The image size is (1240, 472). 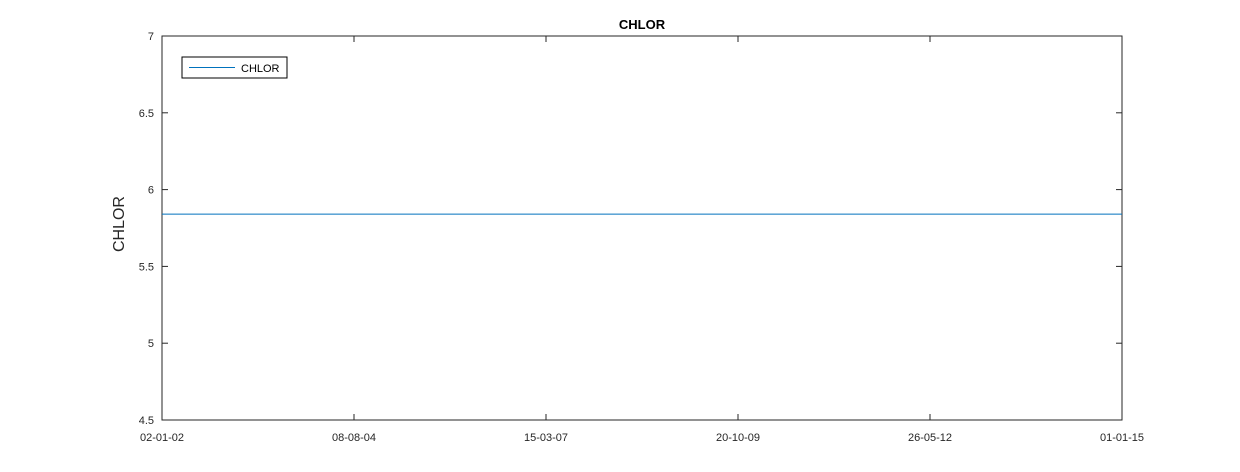 I want to click on y-axis-label: CHLOR, so click(x=119, y=224).